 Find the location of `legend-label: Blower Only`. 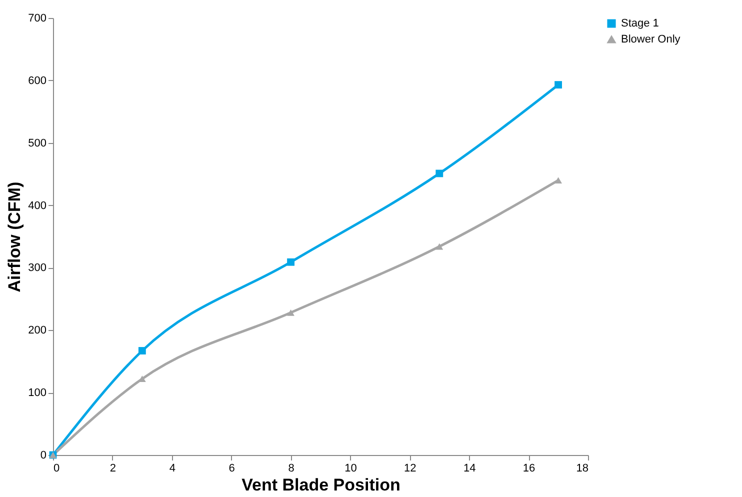

legend-label: Blower Only is located at coordinates (651, 40).